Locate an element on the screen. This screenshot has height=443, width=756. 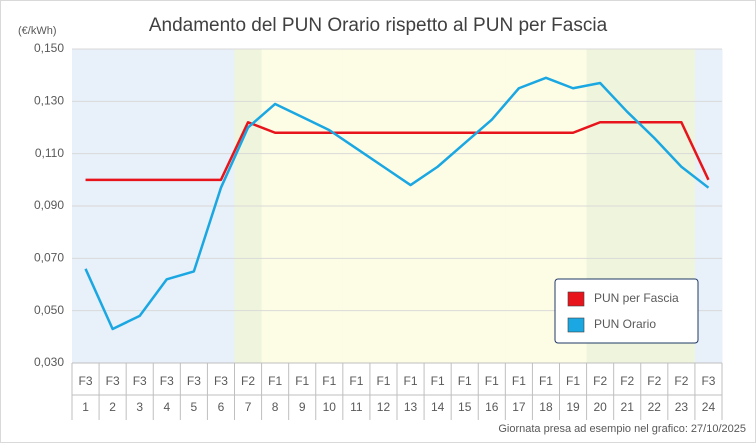
x-tick-label: 10 is located at coordinates (330, 407).